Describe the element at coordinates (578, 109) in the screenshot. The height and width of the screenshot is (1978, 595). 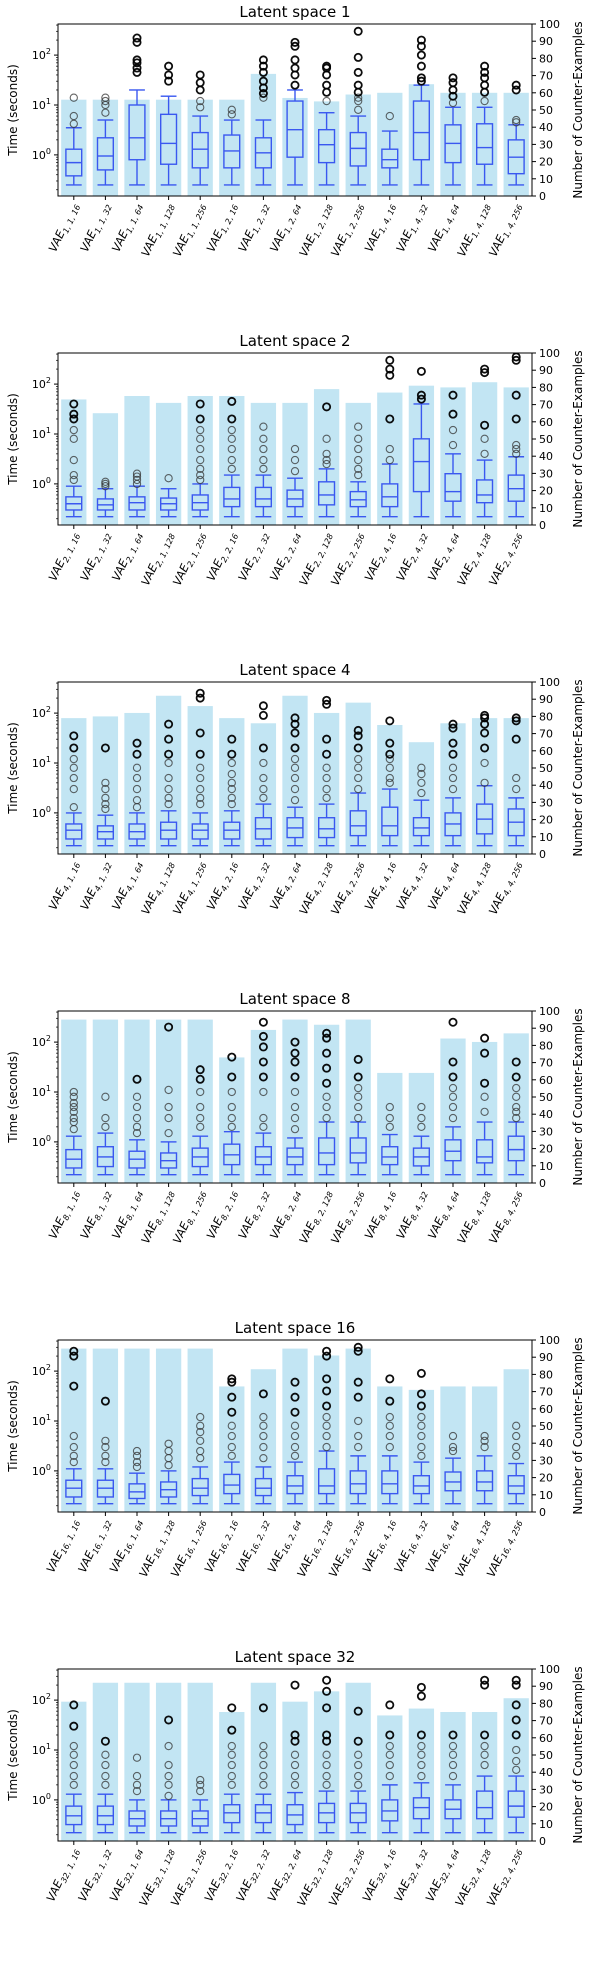
I see `y2-axis-label: Number of Counter-Examples` at that location.